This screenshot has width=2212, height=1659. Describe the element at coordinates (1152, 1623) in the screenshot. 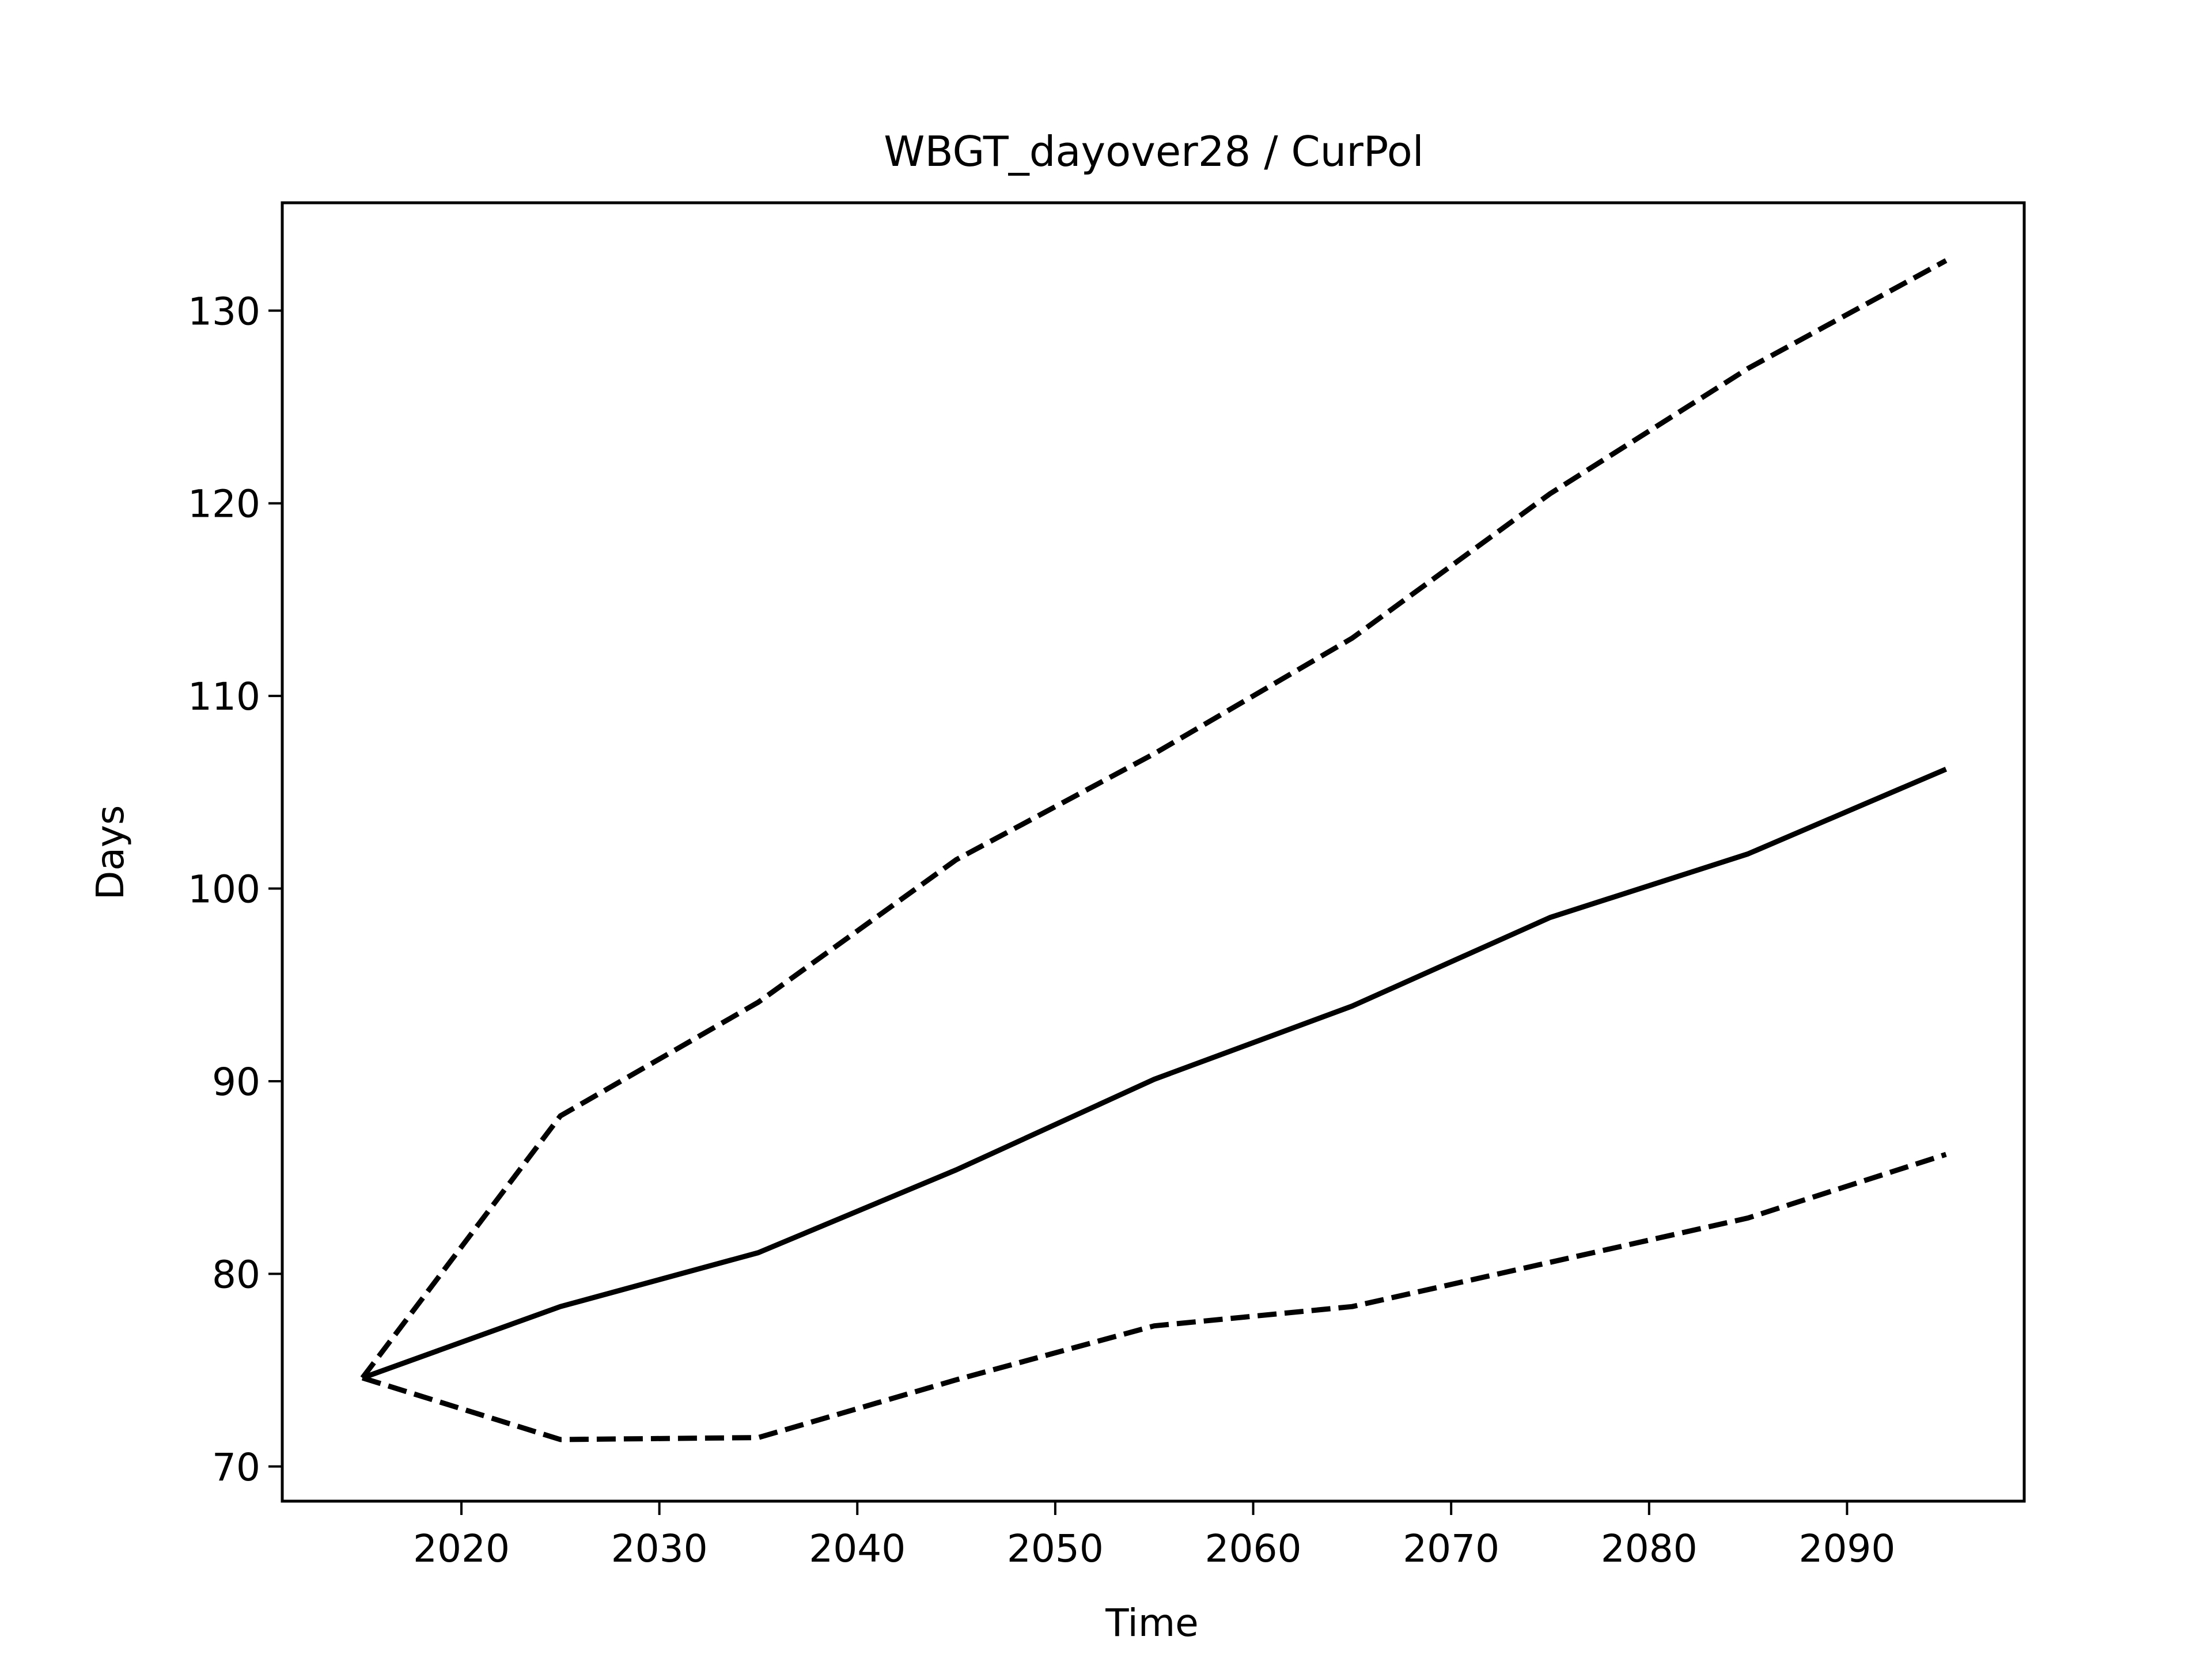

I see `x-axis-label: Time` at that location.